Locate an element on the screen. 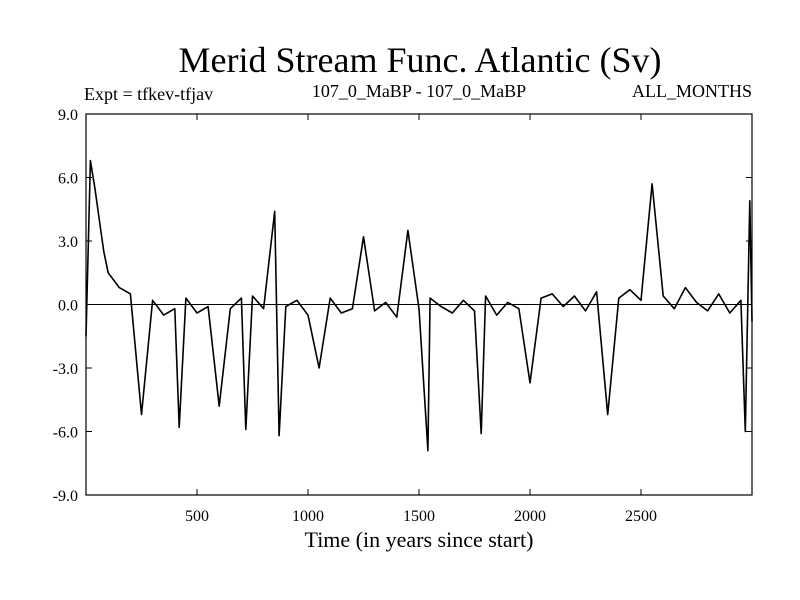  x-tick-label: 500 is located at coordinates (197, 516).